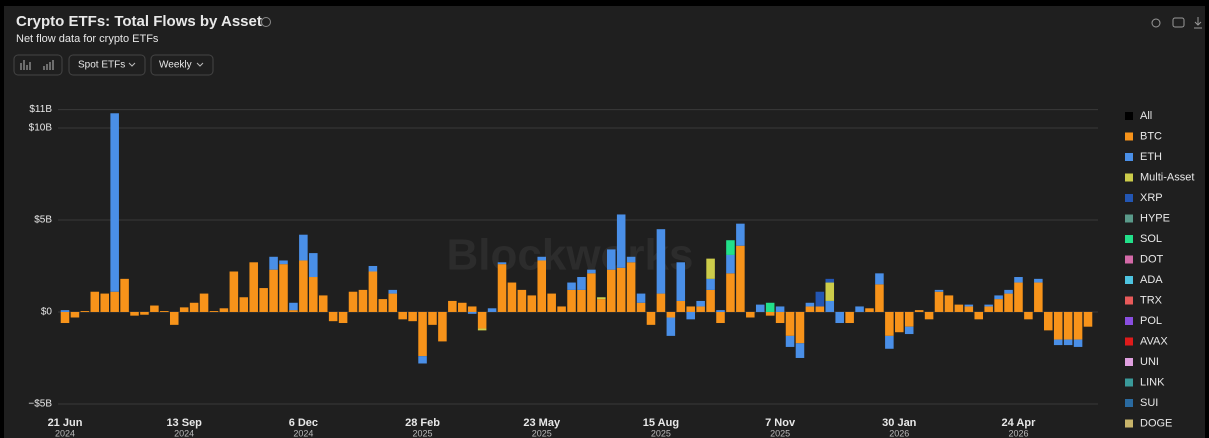  I want to click on download-icon, so click(1198, 23).